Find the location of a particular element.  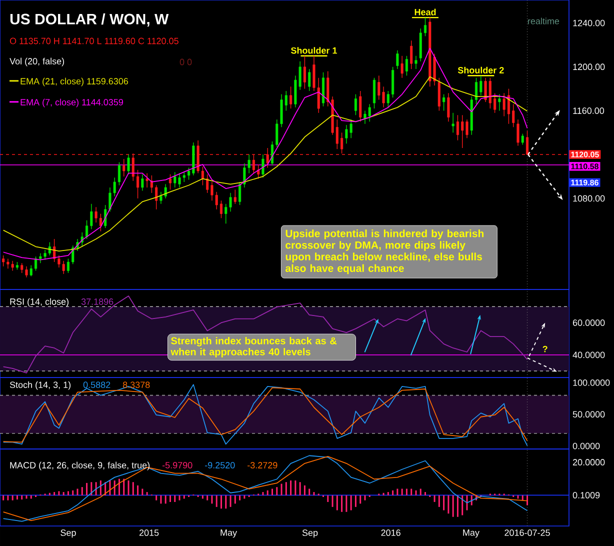

legend-title: RSI (14, close) is located at coordinates (39, 302).